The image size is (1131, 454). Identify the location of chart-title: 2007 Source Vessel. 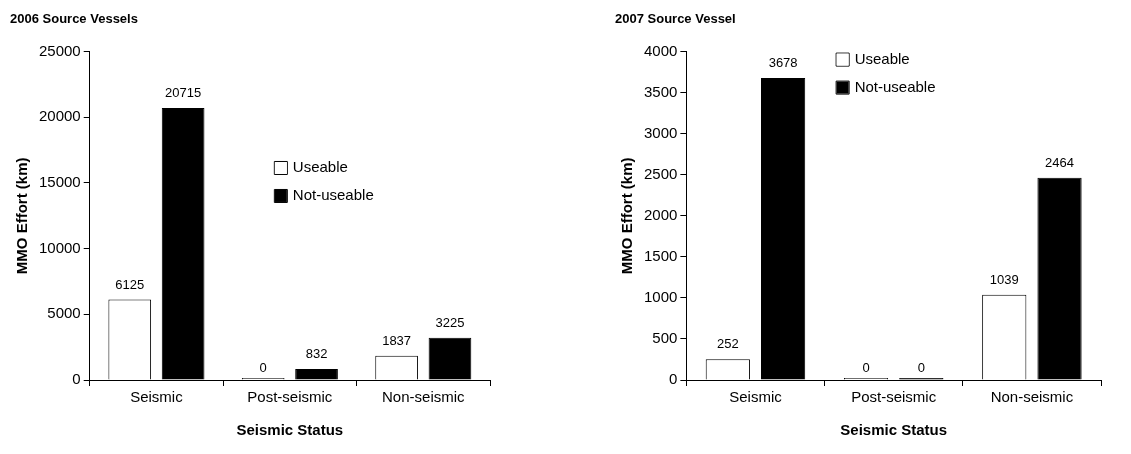
(675, 19).